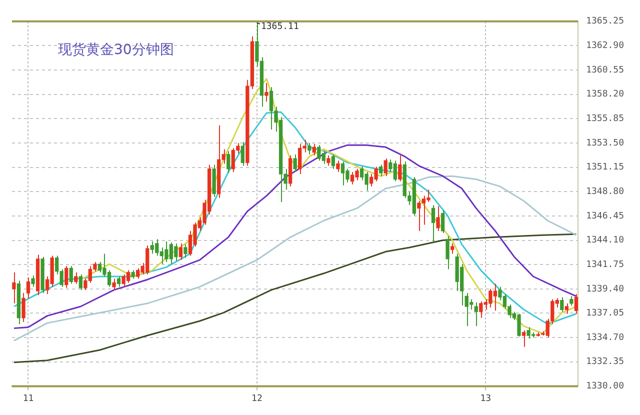  I want to click on y-tick-label: 1341.75, so click(605, 265).